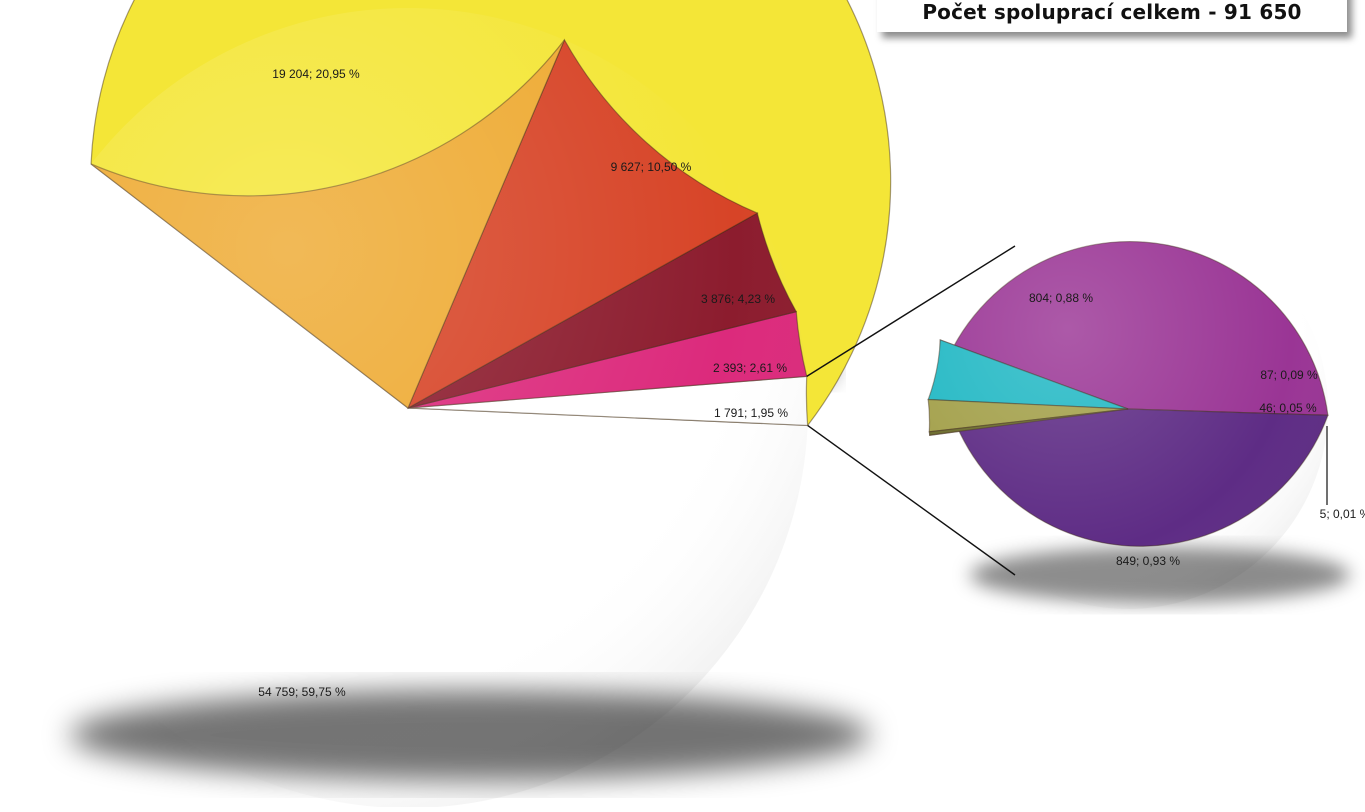  I want to click on main-data-label-4: 9 627; 10,50 %, so click(651, 167).